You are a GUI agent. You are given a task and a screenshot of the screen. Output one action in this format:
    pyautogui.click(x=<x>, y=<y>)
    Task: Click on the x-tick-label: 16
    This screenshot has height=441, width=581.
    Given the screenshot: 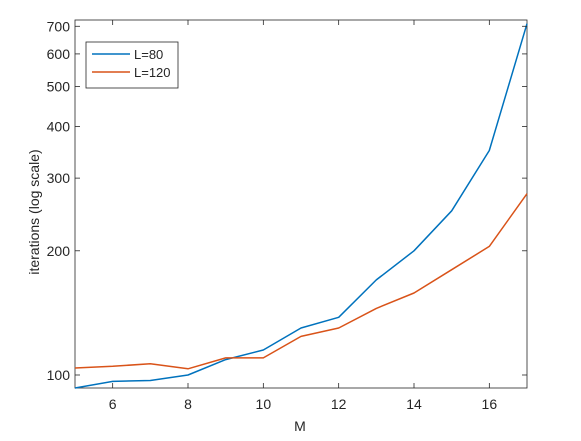 What is the action you would take?
    pyautogui.click(x=490, y=404)
    